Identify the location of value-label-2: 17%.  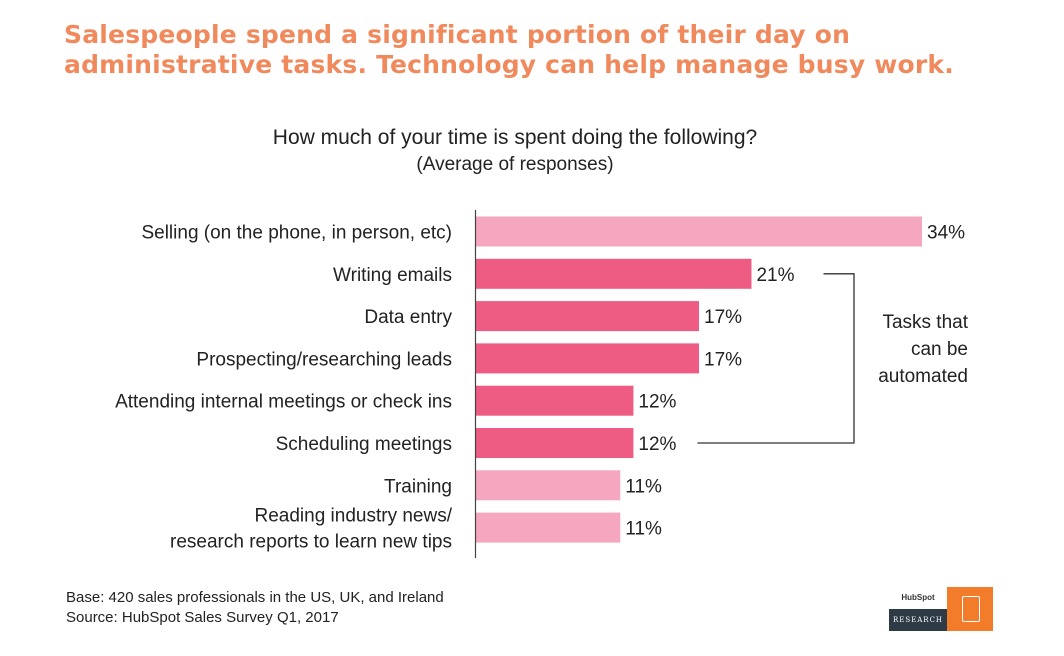
(723, 317).